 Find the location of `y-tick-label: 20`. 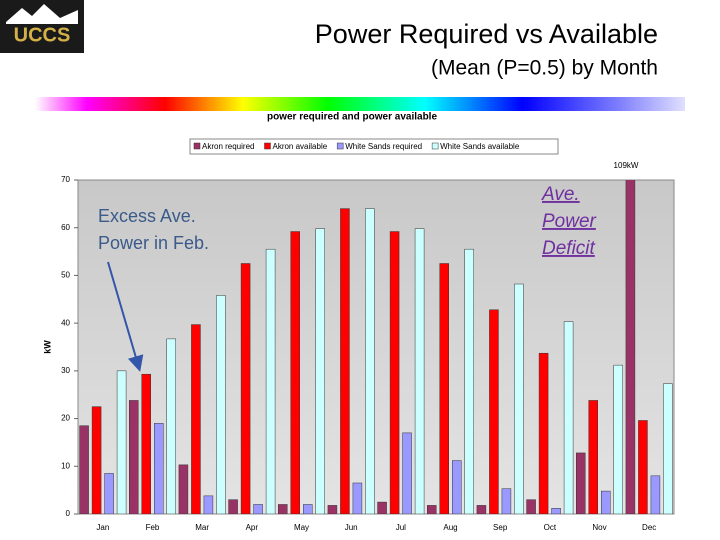

y-tick-label: 20 is located at coordinates (65, 418).